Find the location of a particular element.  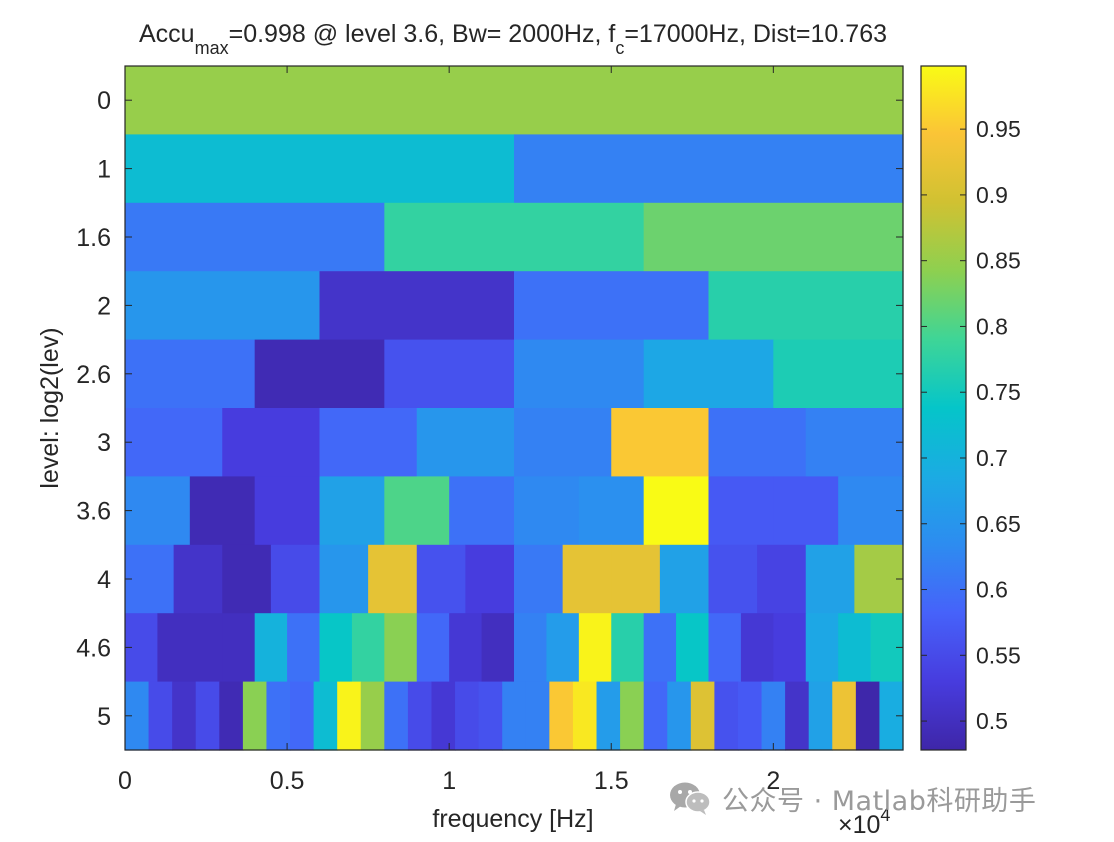

colorbar-gradient is located at coordinates (943, 408).